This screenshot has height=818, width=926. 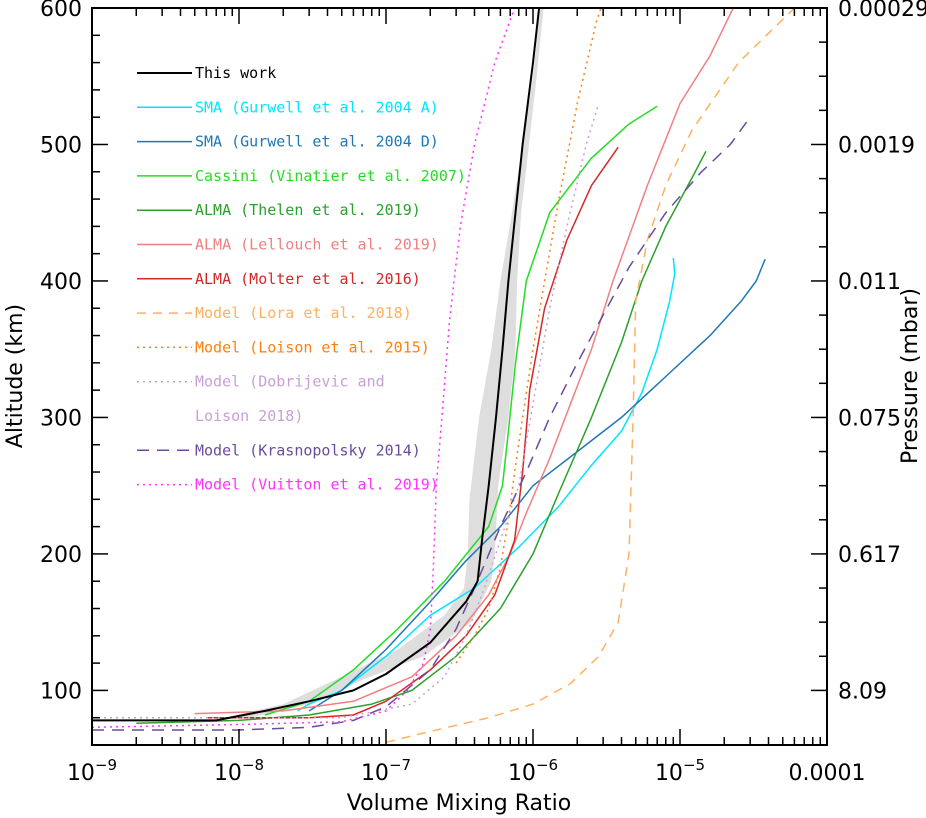 I want to click on y-tick-label: 500, so click(x=61, y=145).